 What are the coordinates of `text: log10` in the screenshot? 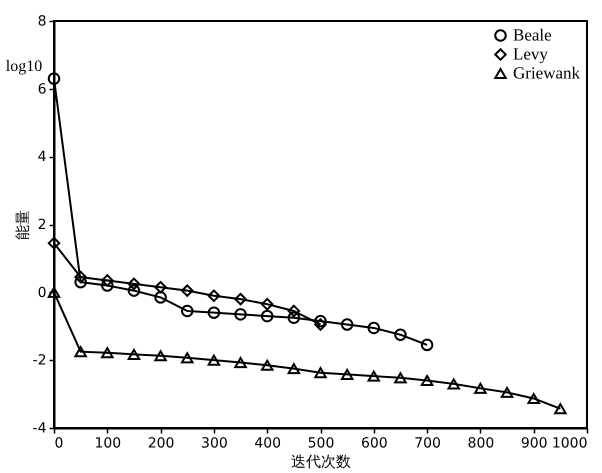 It's located at (24, 66).